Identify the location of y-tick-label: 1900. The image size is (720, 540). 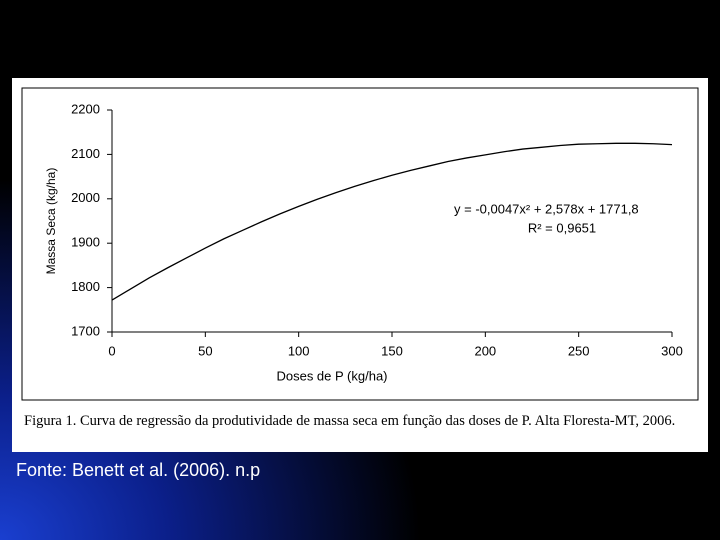
(85, 242).